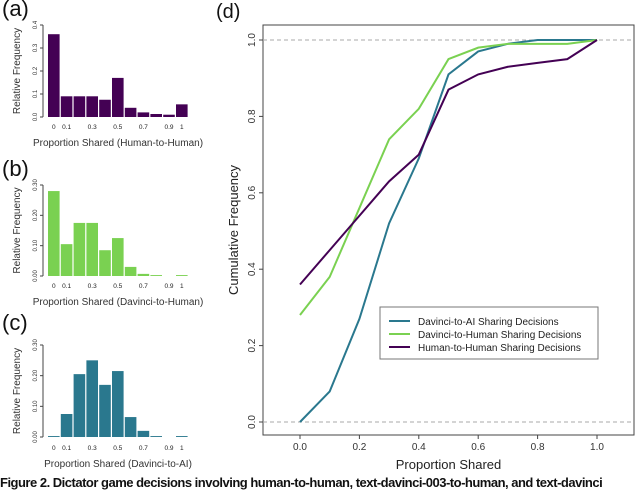 Image resolution: width=640 pixels, height=490 pixels. What do you see at coordinates (478, 447) in the screenshot?
I see `x-tick-label: 0.6` at bounding box center [478, 447].